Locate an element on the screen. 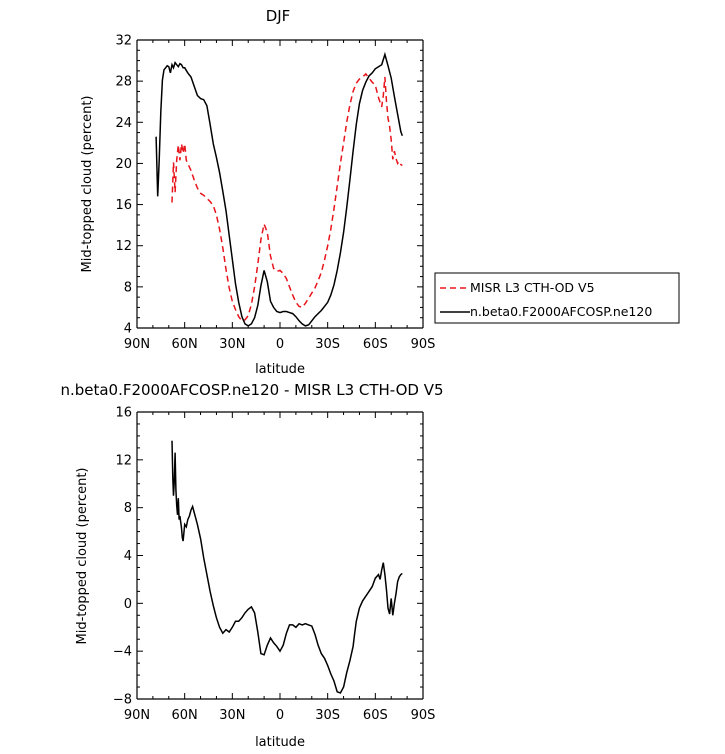  top-y-axis-label: Mid-topped cloud (percent) is located at coordinates (87, 184).